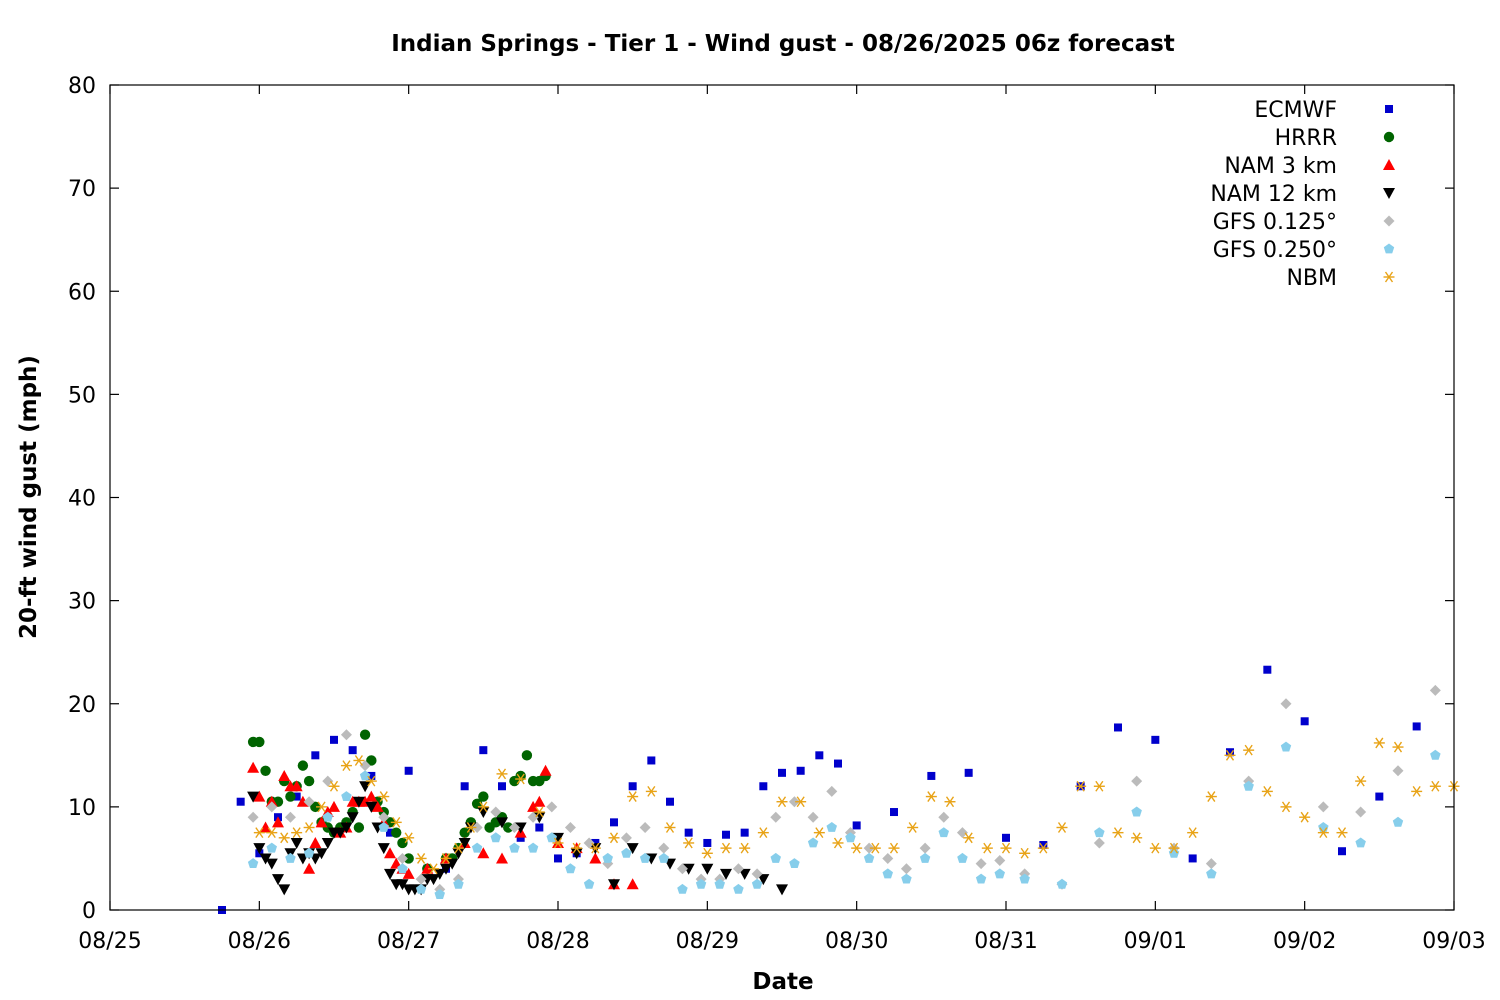 The width and height of the screenshot is (1500, 1000). Describe the element at coordinates (82, 808) in the screenshot. I see `y-tick-label: 10` at that location.